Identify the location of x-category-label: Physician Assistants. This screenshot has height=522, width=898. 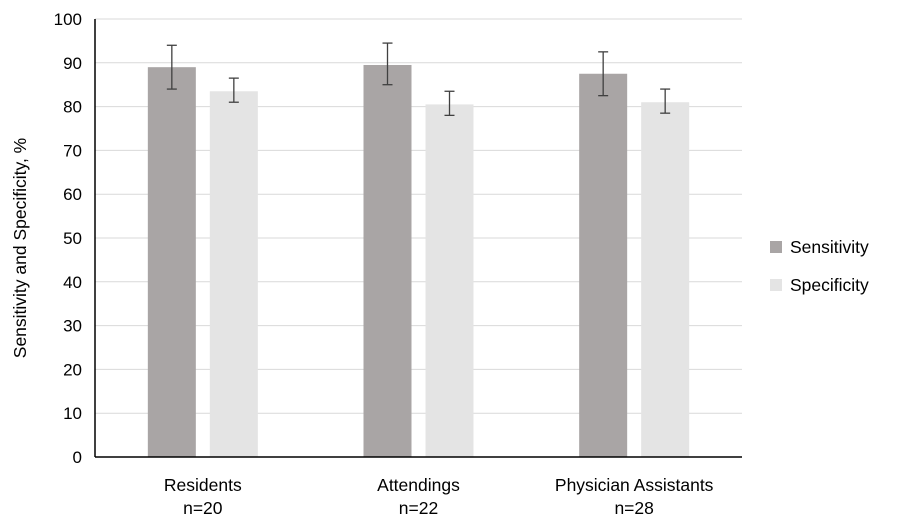
(634, 485).